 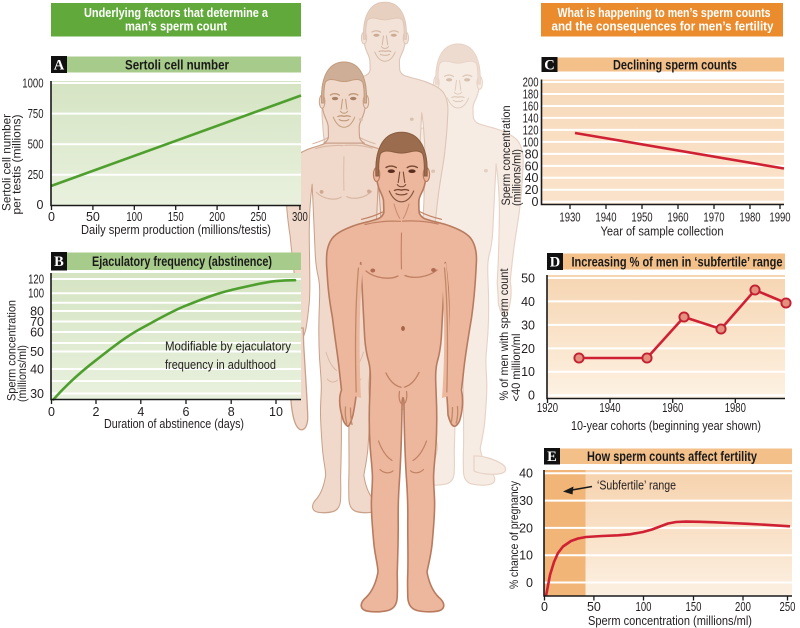 I want to click on svg-text: 1970, so click(x=713, y=218).